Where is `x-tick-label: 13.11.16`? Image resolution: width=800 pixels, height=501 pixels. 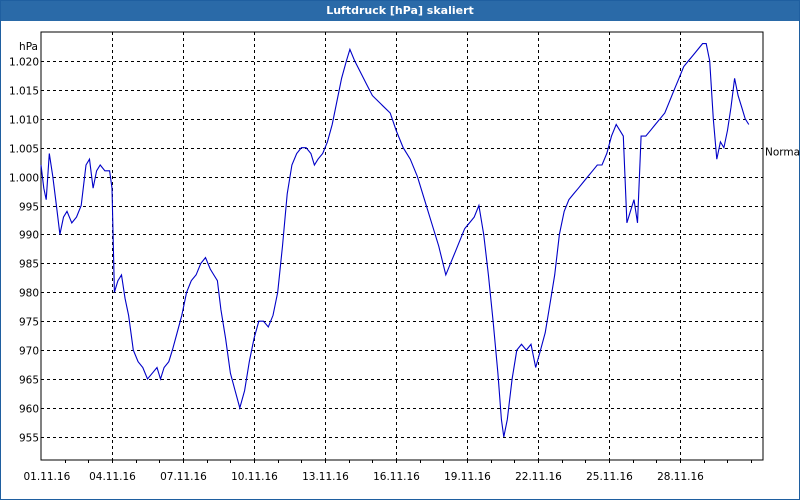 x-tick-label: 13.11.16 is located at coordinates (325, 477).